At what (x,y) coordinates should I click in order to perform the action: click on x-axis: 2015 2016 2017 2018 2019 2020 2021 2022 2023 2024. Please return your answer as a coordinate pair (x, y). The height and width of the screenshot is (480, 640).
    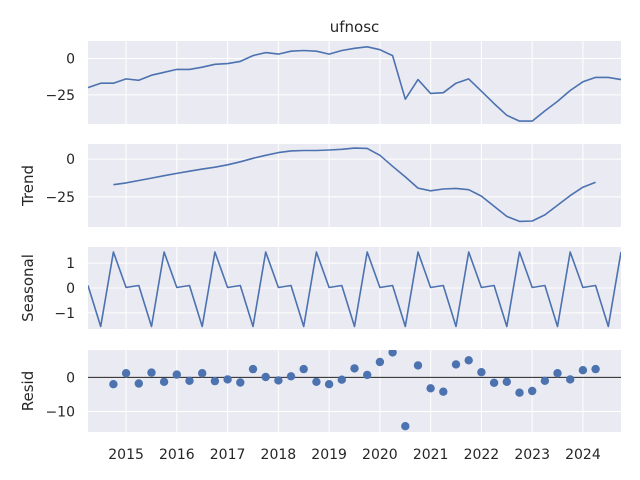
    Looking at the image, I should click on (354, 455).